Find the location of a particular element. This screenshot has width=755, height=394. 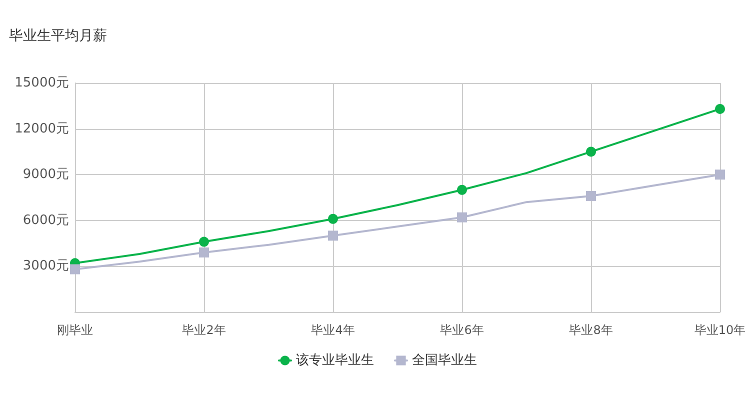

x-tick-label: 刚毕业 is located at coordinates (75, 330).